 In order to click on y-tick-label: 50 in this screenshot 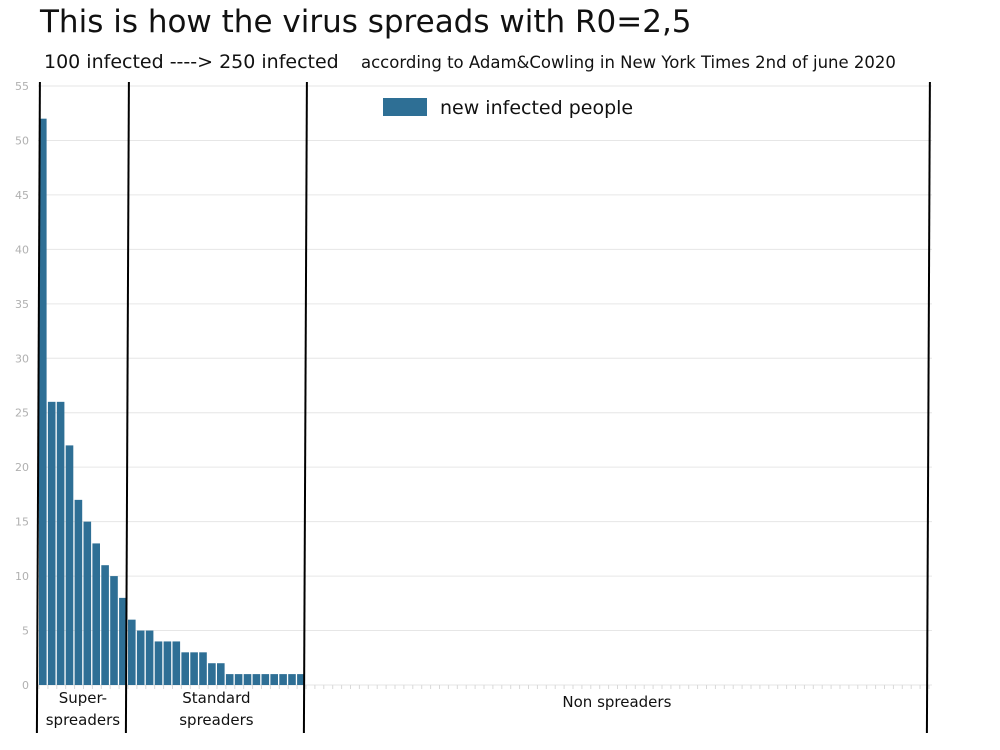, I will do `click(22, 140)`.